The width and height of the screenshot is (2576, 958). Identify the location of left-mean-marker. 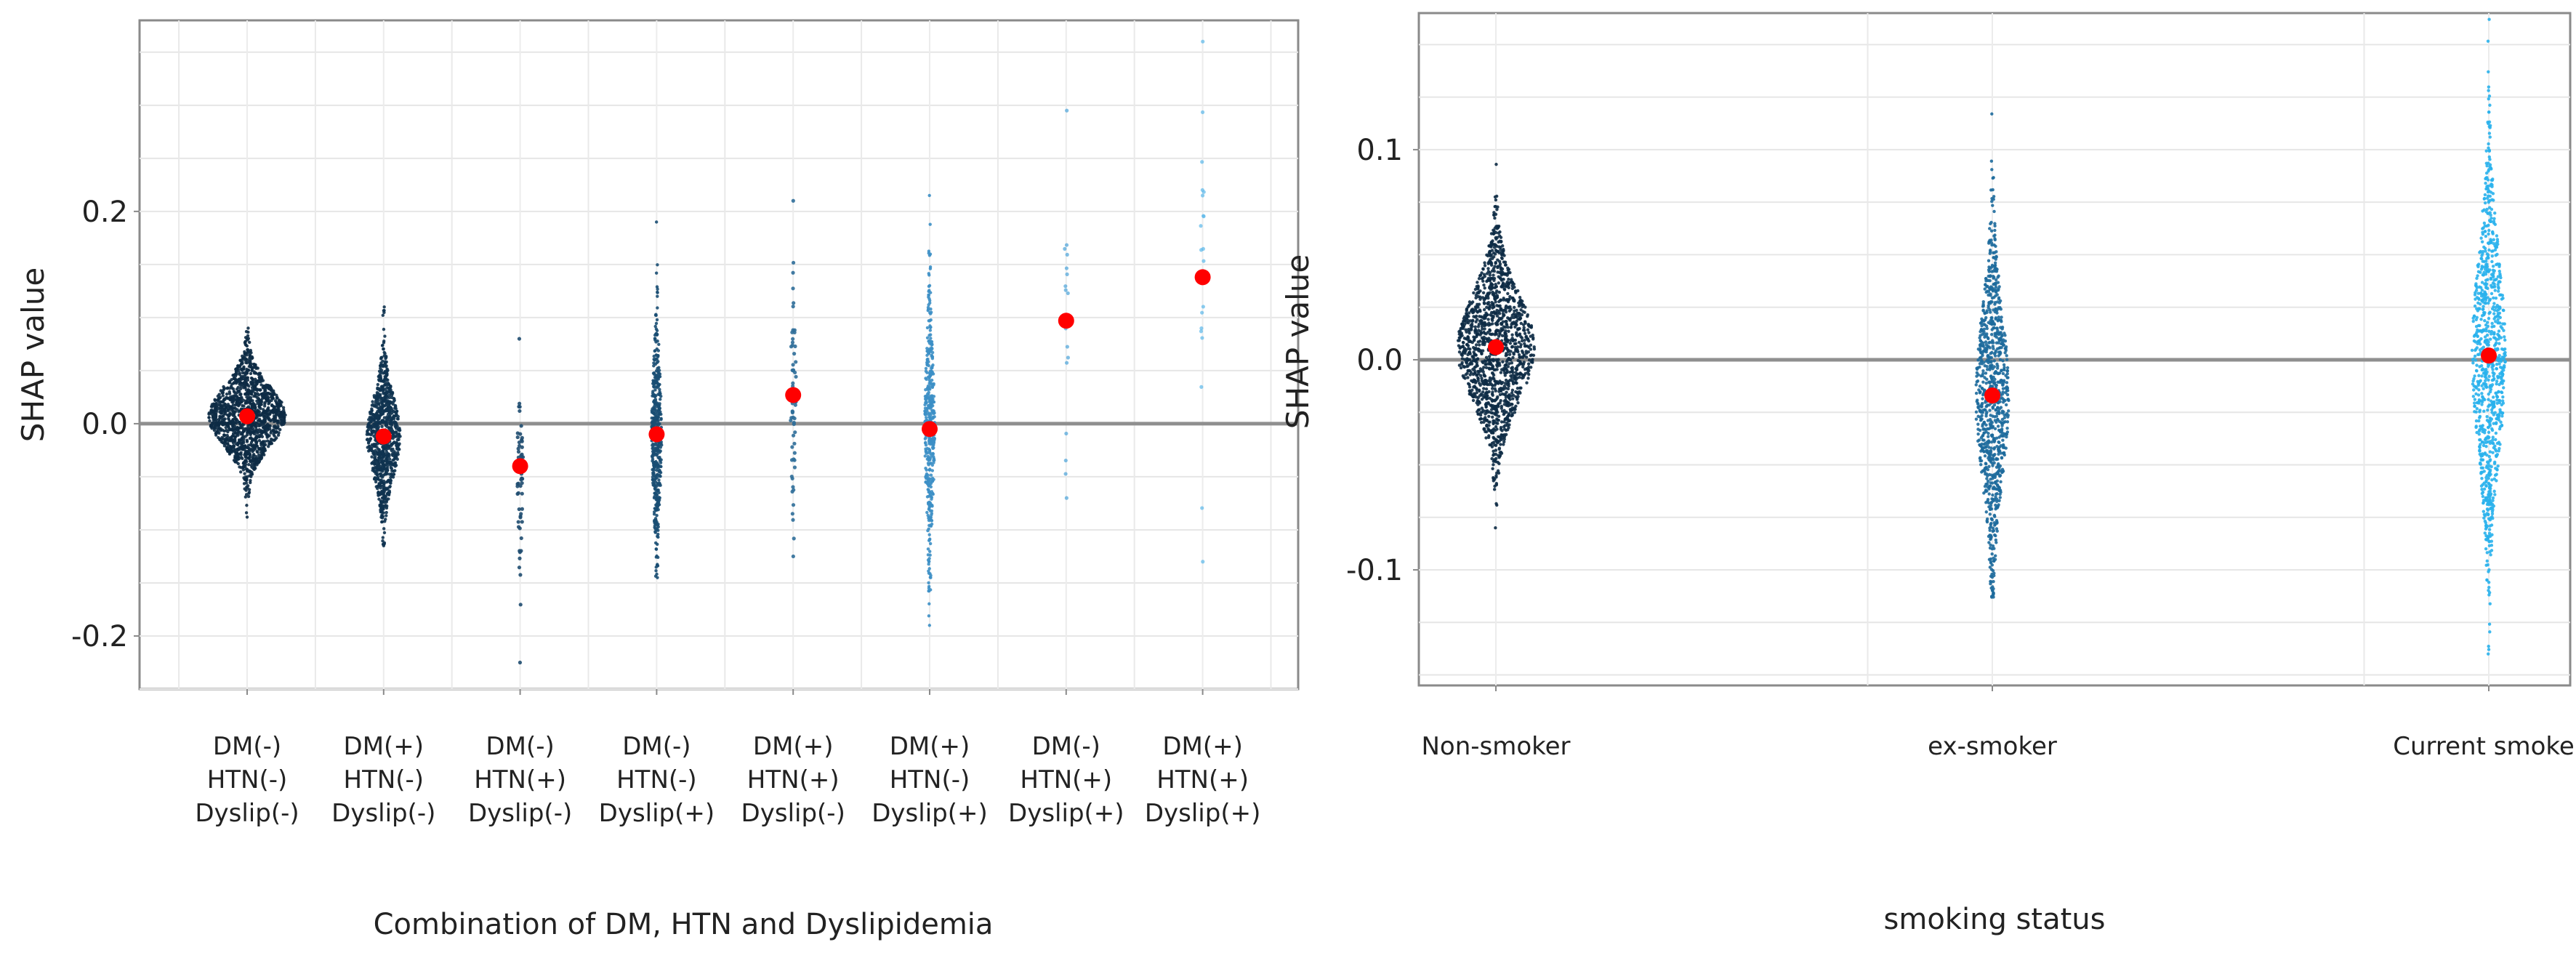
(793, 395).